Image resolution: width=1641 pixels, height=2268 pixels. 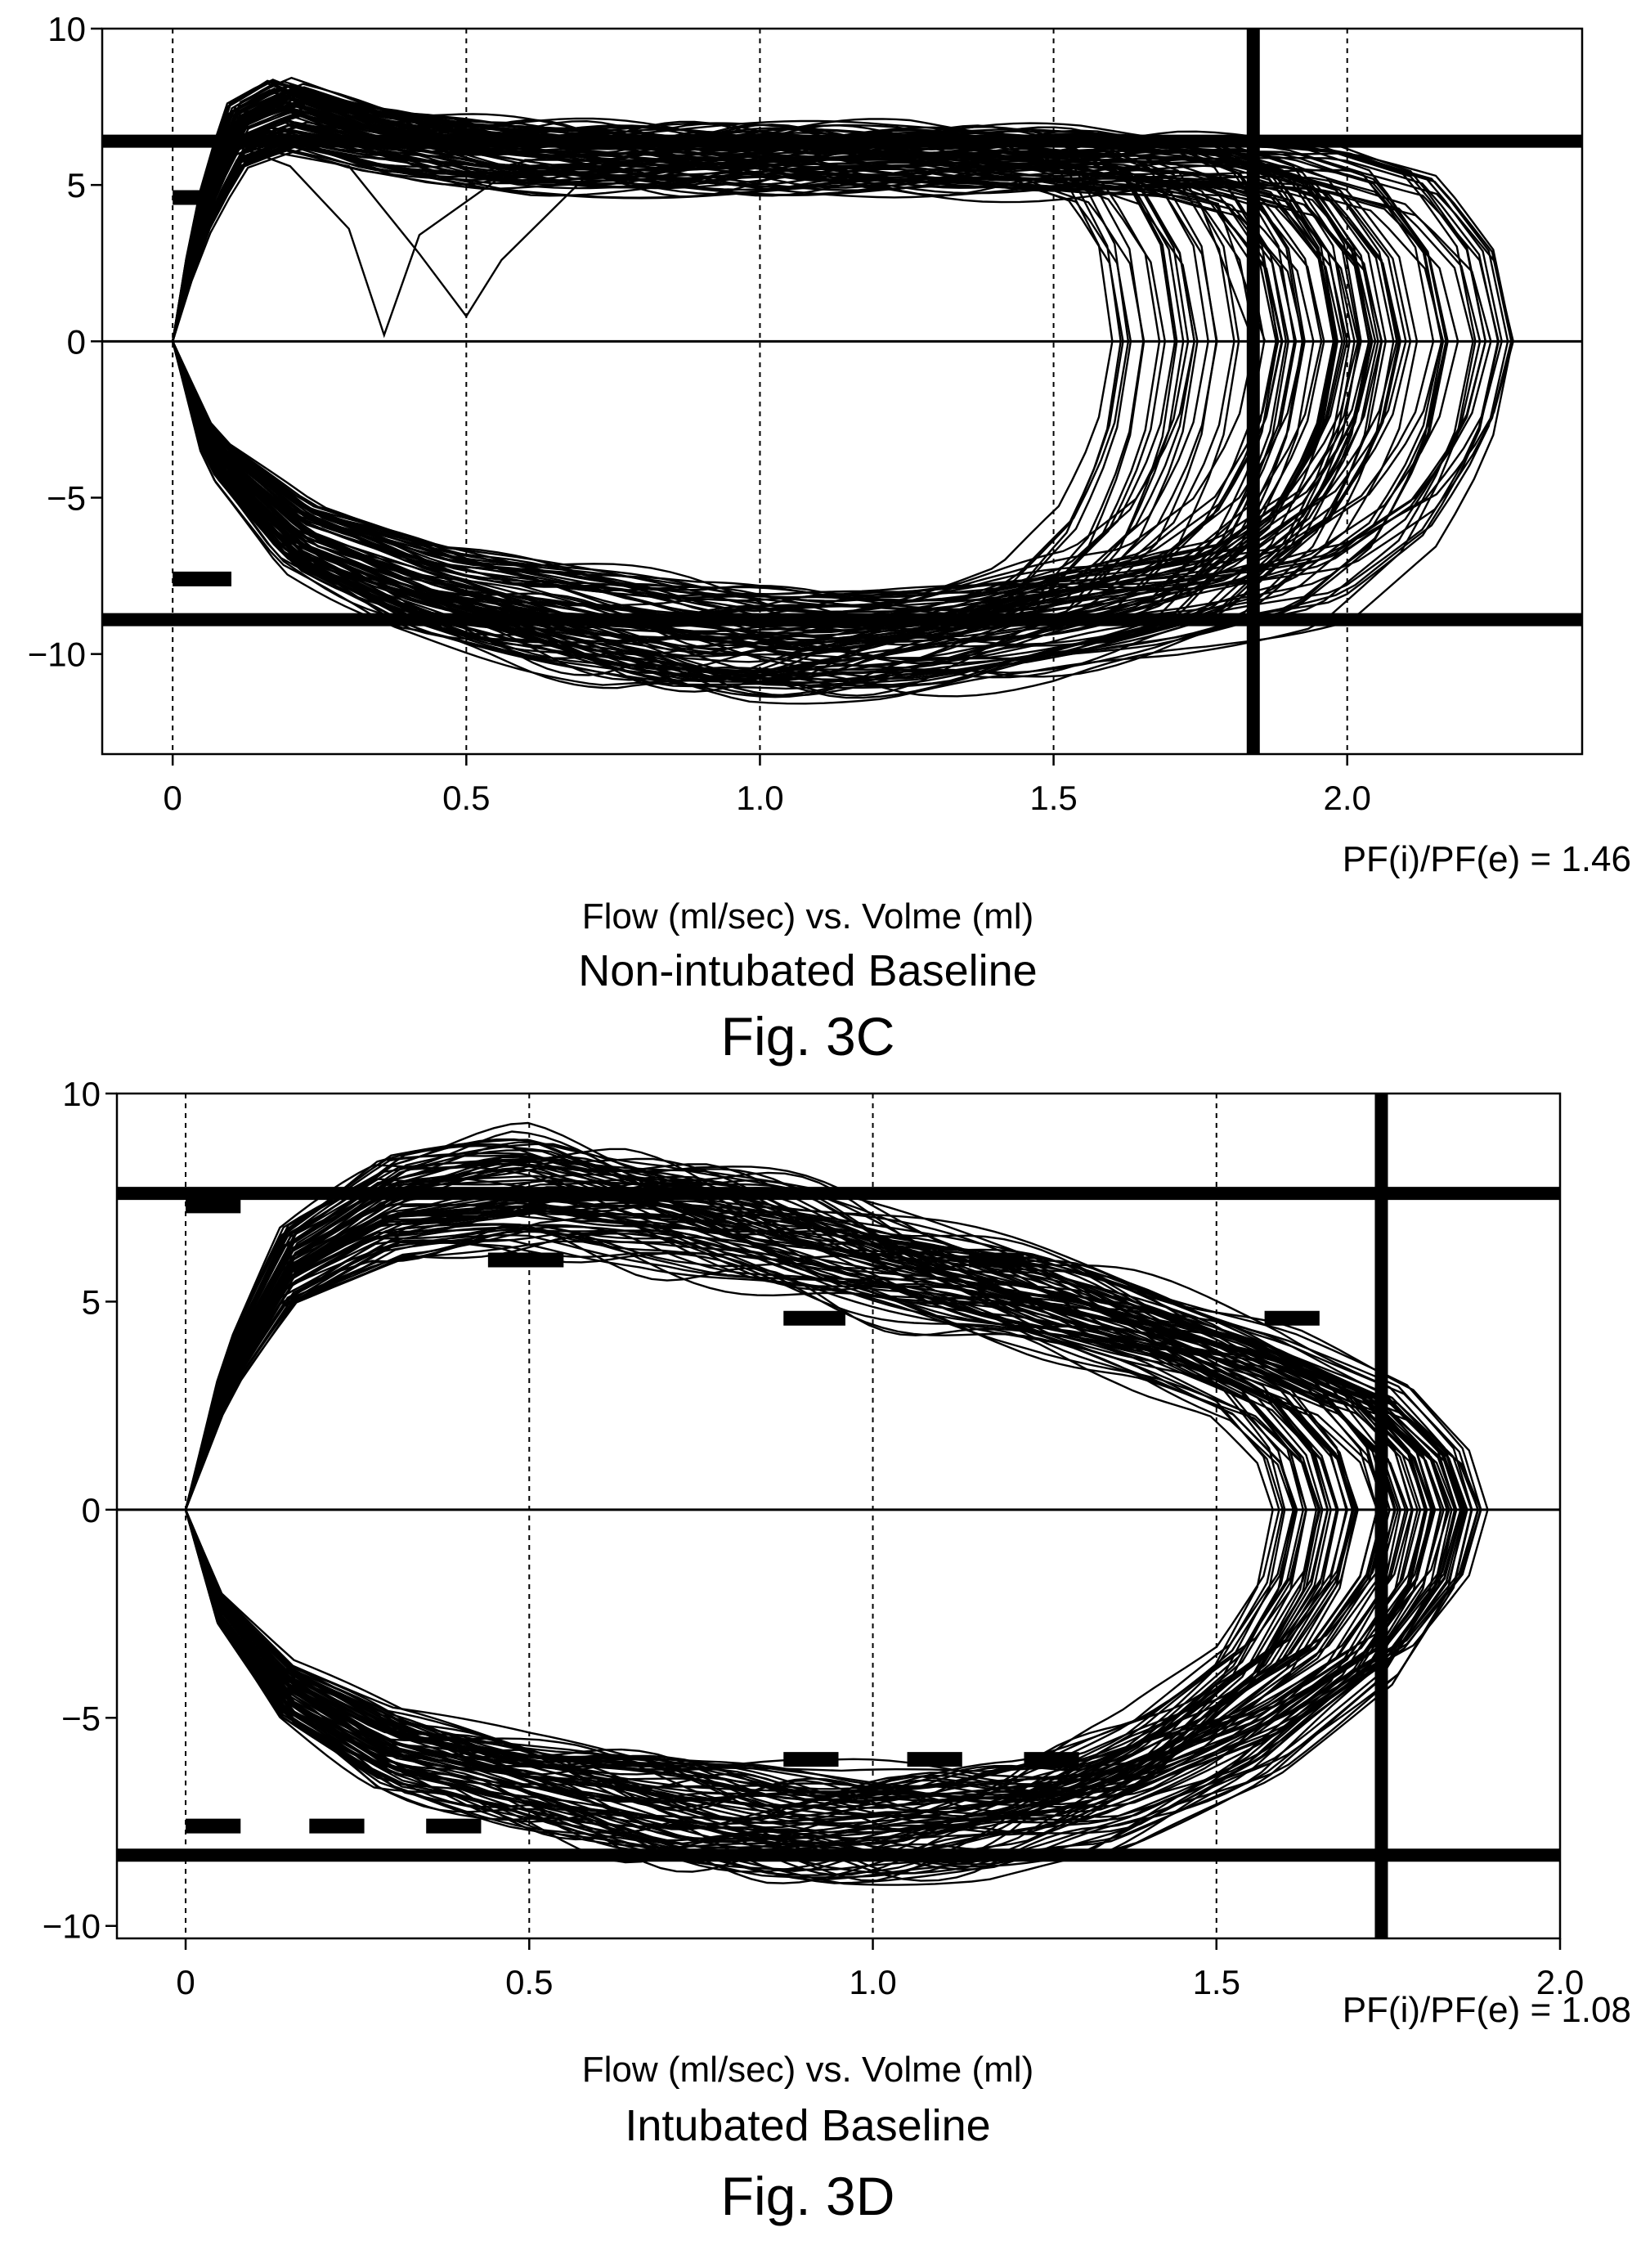 I want to click on chart-subtitle: Non-intubated Baseline, so click(x=807, y=970).